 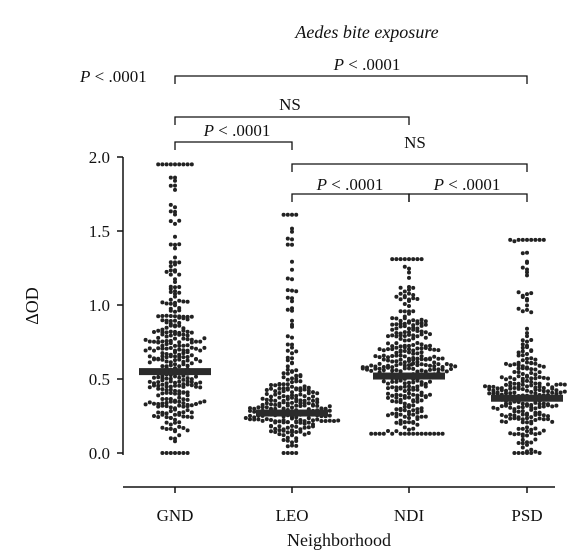 I want to click on significance-bracket, so click(x=409, y=167).